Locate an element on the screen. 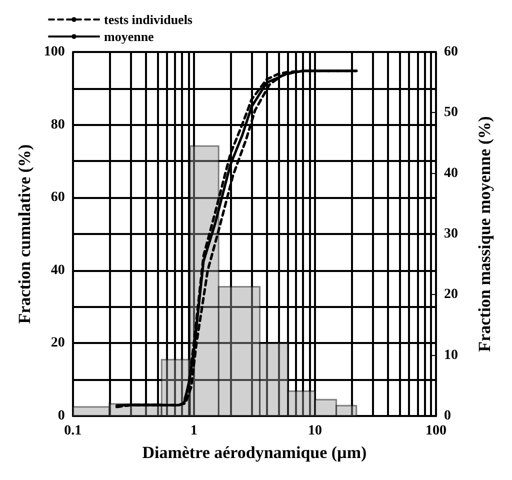  x-tick-label: 100 is located at coordinates (436, 431).